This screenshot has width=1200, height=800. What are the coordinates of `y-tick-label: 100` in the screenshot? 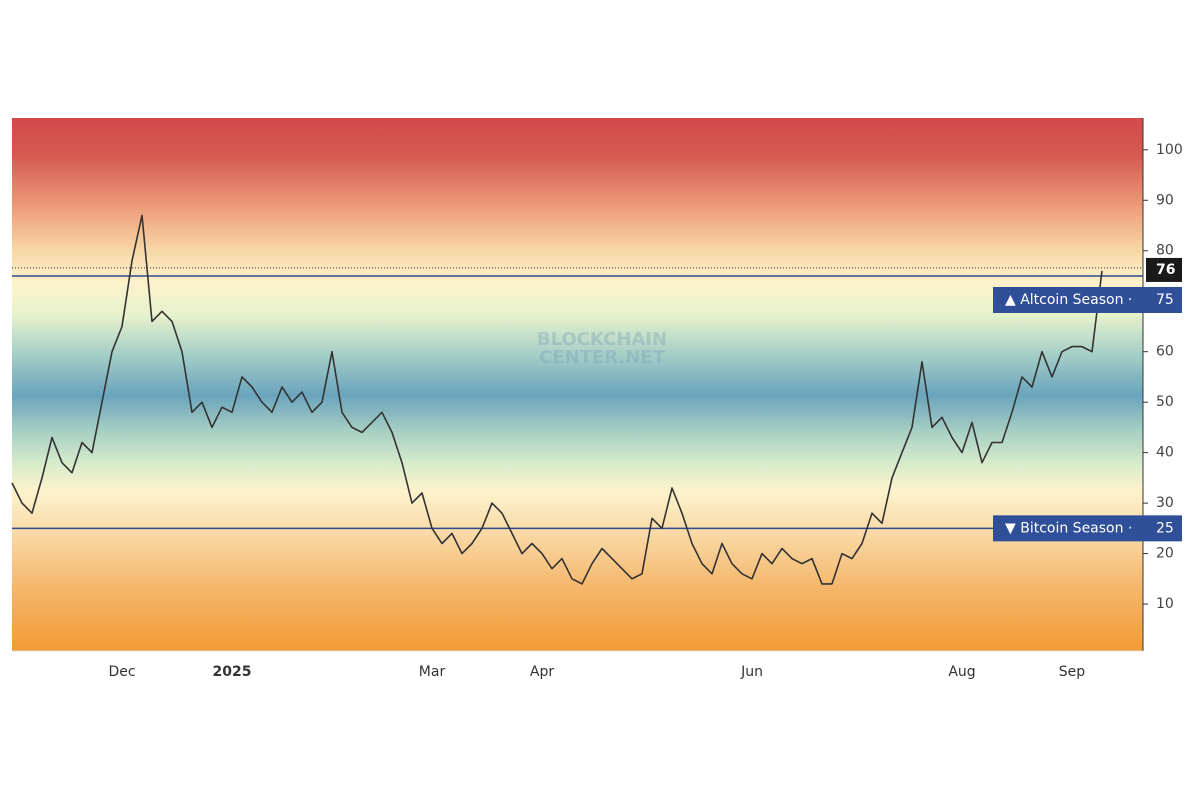 It's located at (1169, 150).